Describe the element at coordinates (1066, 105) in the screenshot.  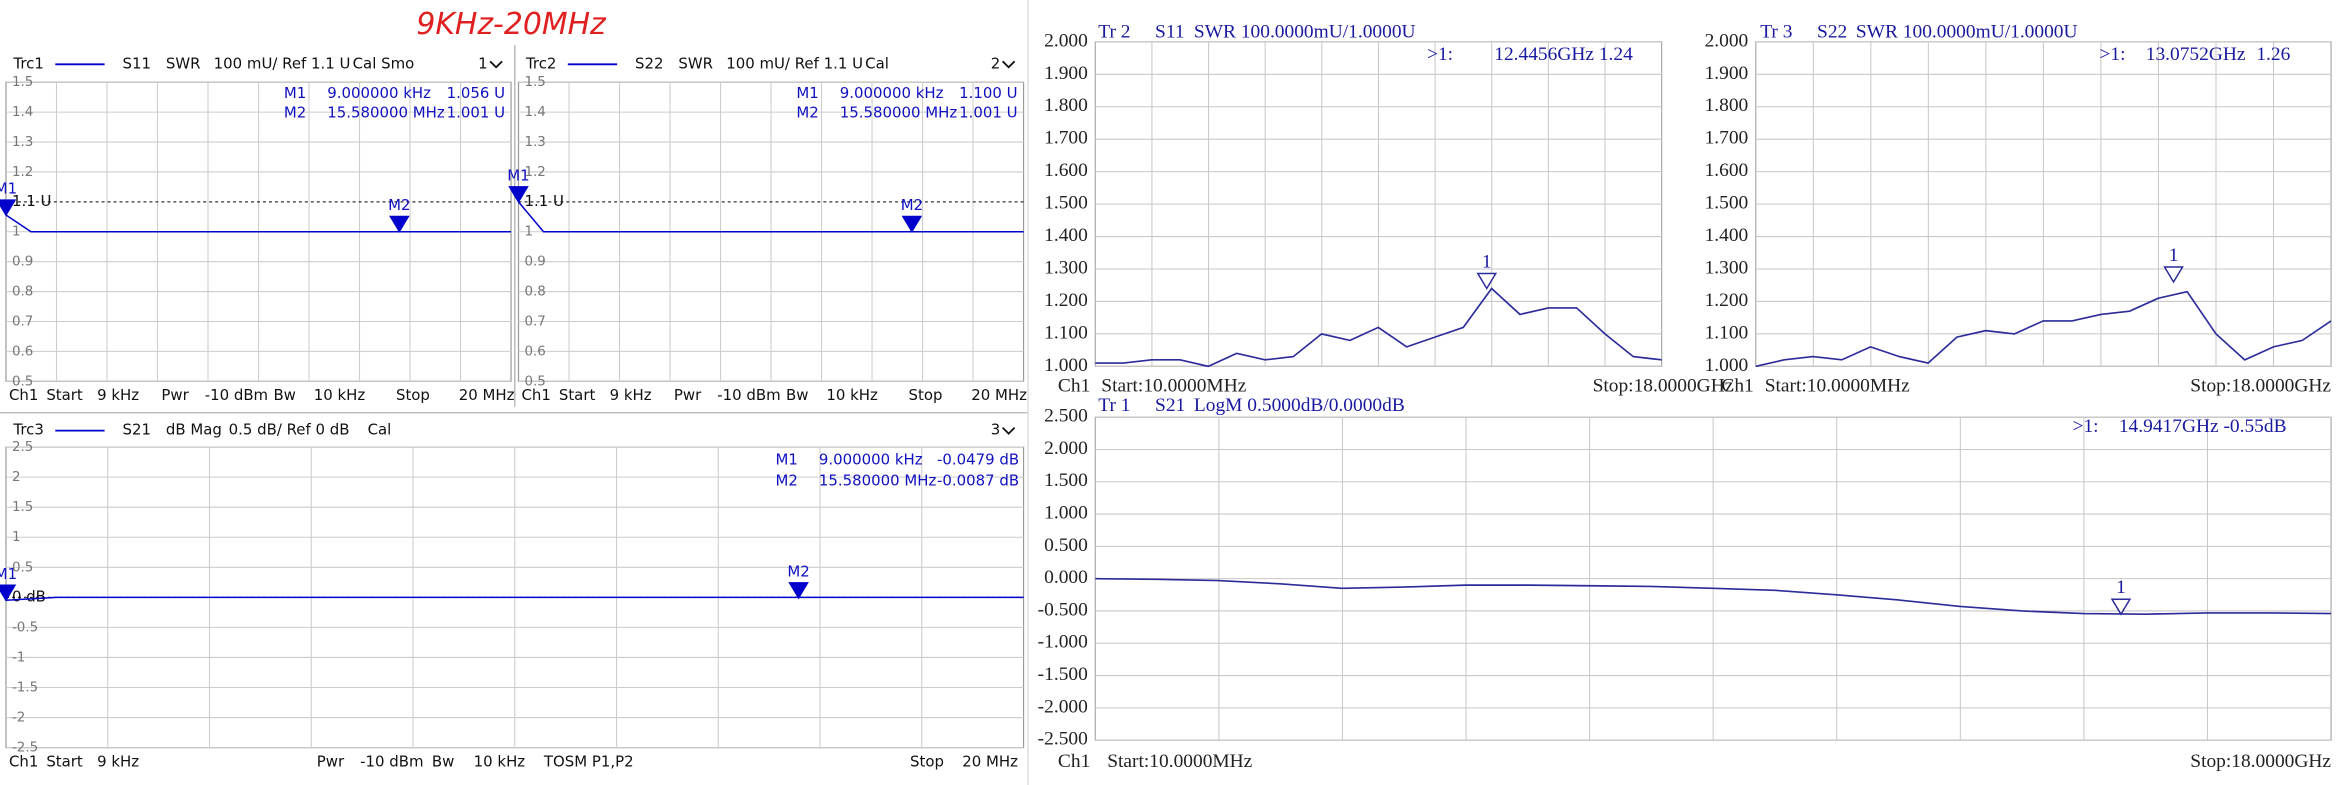
I see `y-tick-label: 1.800` at that location.